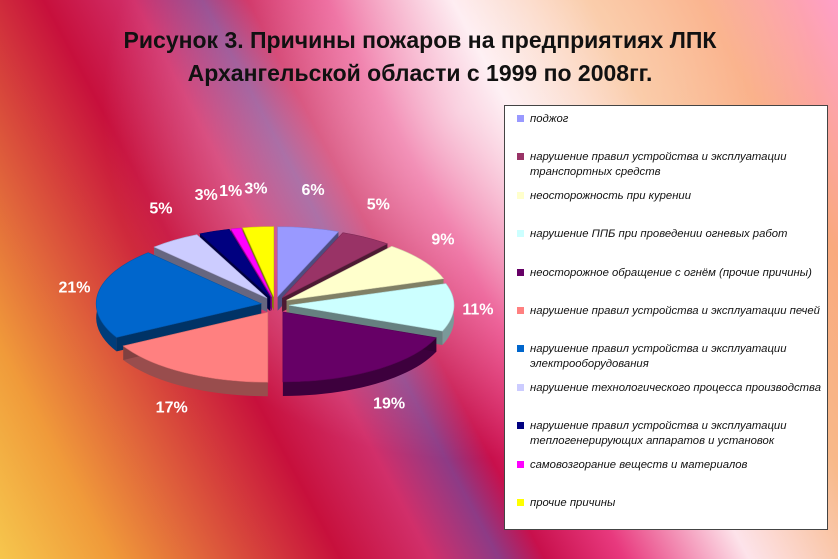 Image resolution: width=838 pixels, height=559 pixels. What do you see at coordinates (255, 189) in the screenshot?
I see `data-label-11: 3%` at bounding box center [255, 189].